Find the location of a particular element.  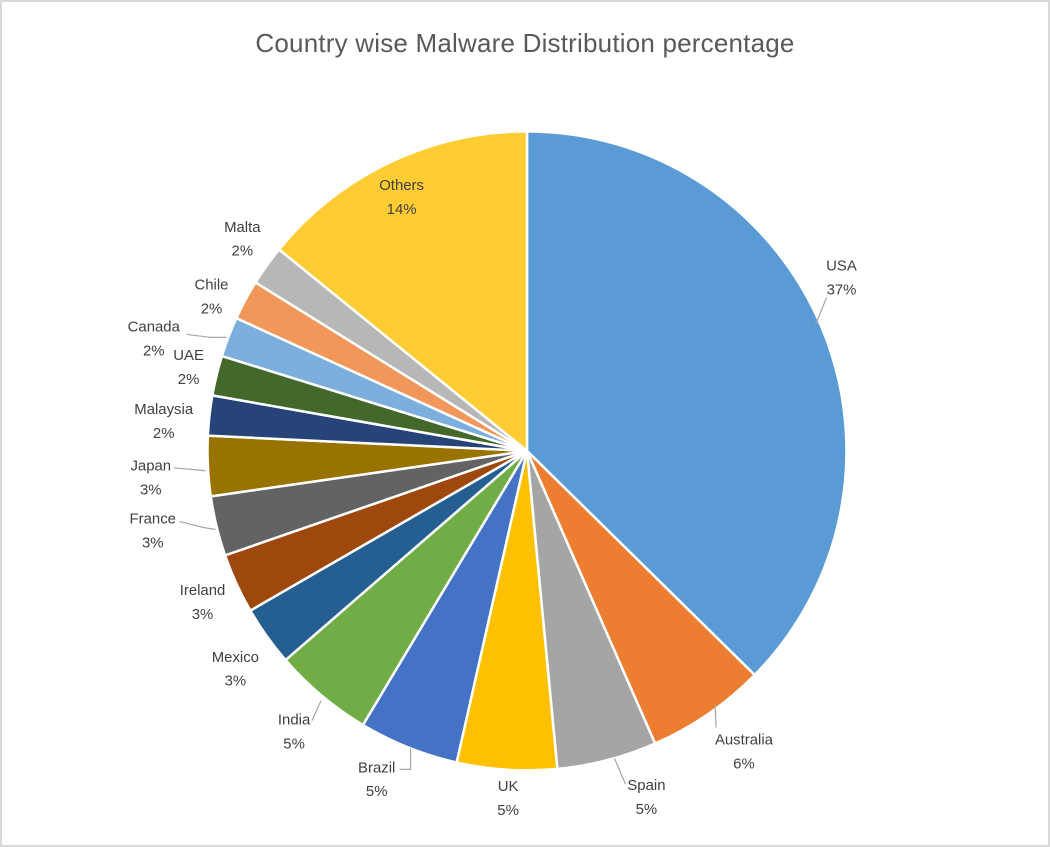

slice-label-malta: Malta 2% is located at coordinates (242, 239).